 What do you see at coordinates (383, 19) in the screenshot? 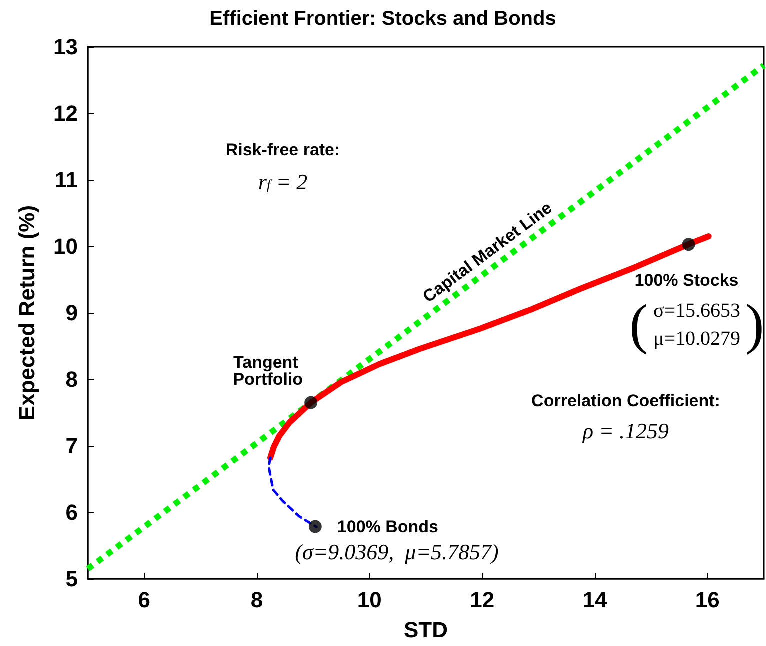
I see `chart-title: Efficient Frontier: Stocks and Bonds` at bounding box center [383, 19].